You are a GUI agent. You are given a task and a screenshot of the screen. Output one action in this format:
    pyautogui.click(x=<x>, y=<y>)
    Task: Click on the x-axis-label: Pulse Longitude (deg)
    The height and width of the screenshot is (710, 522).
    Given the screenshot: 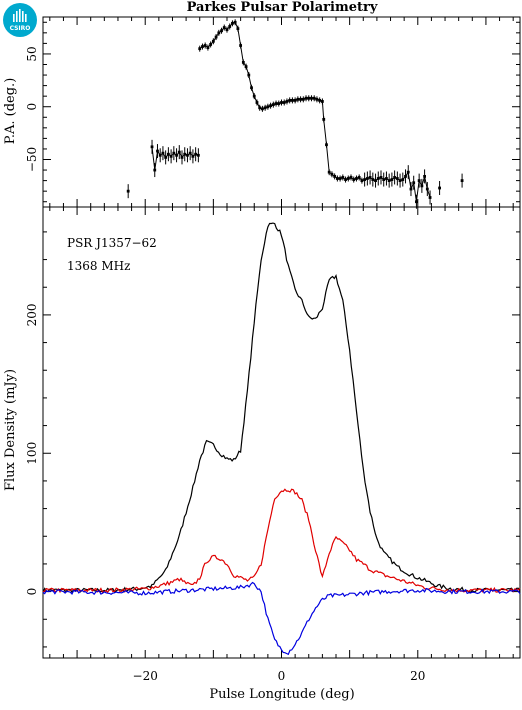 What is the action you would take?
    pyautogui.click(x=281, y=694)
    